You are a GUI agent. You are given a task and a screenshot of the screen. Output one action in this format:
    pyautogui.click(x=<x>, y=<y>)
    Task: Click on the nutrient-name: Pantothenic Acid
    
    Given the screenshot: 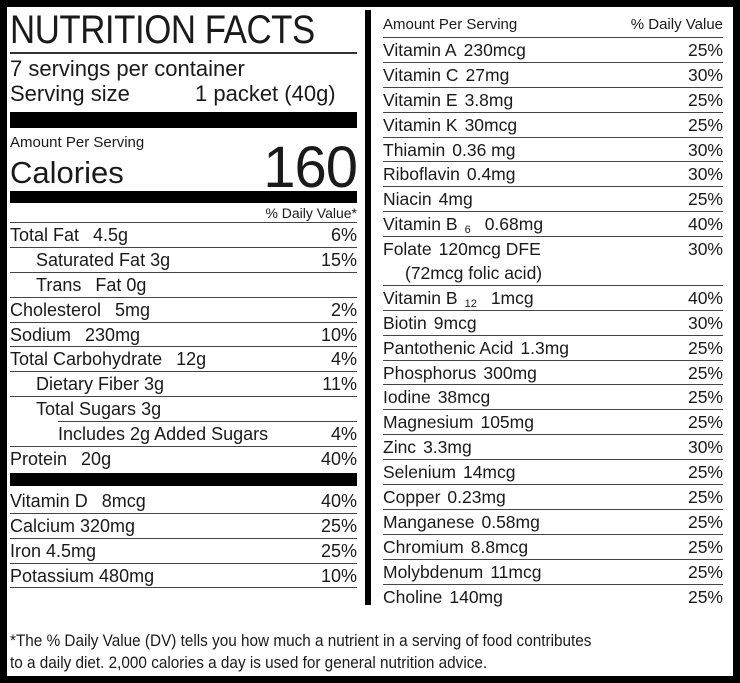 What is the action you would take?
    pyautogui.click(x=448, y=347)
    